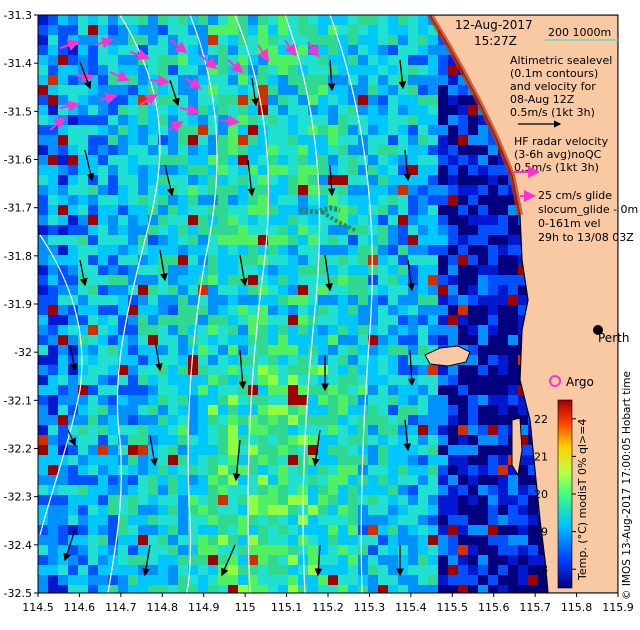 The height and width of the screenshot is (630, 640). What do you see at coordinates (613, 338) in the screenshot?
I see `perth-label: Perth` at bounding box center [613, 338].